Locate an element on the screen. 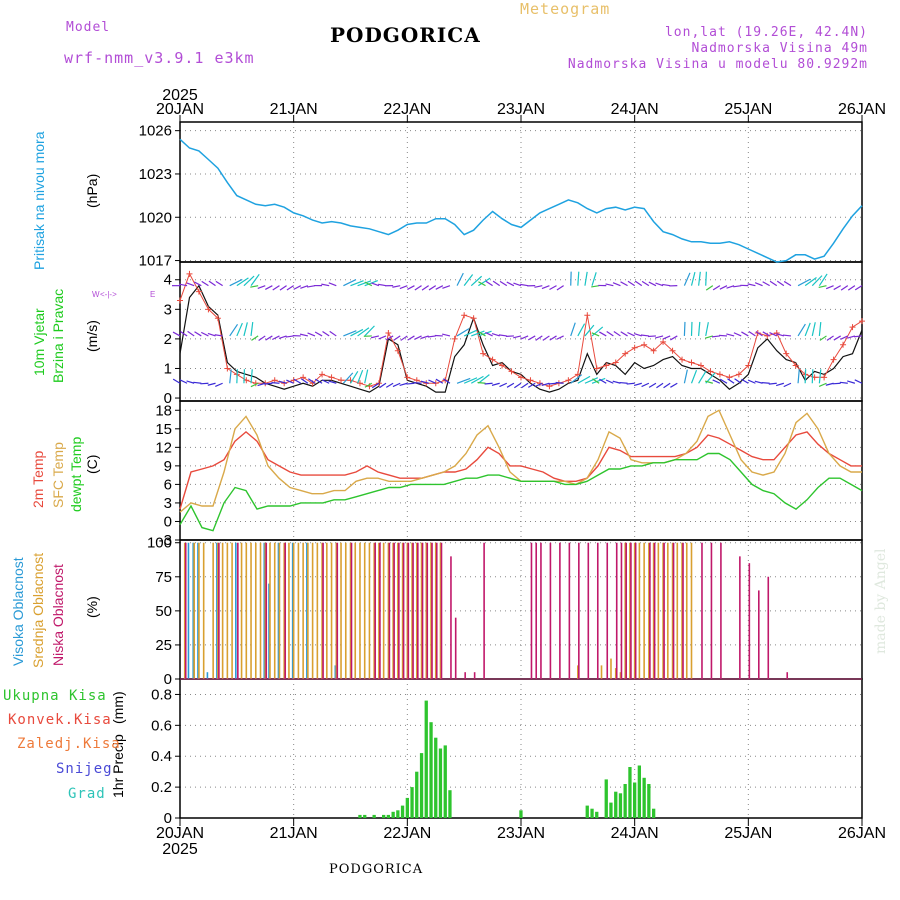 This screenshot has width=900, height=900. y-tick-label: 1023 is located at coordinates (155, 174).